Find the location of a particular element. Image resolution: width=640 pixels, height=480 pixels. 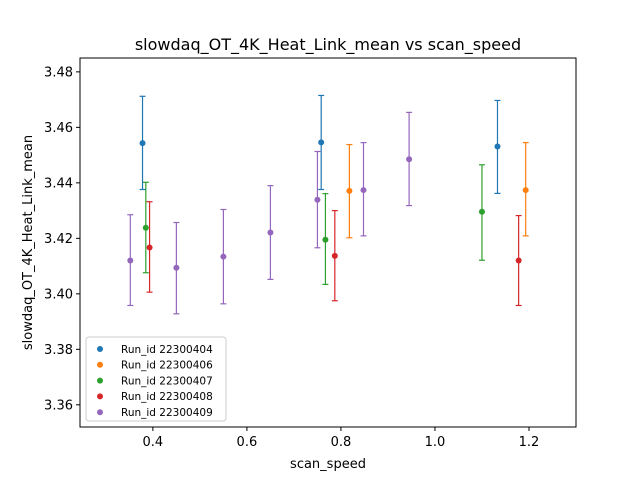

x-tick-label: 0.4 is located at coordinates (153, 442).